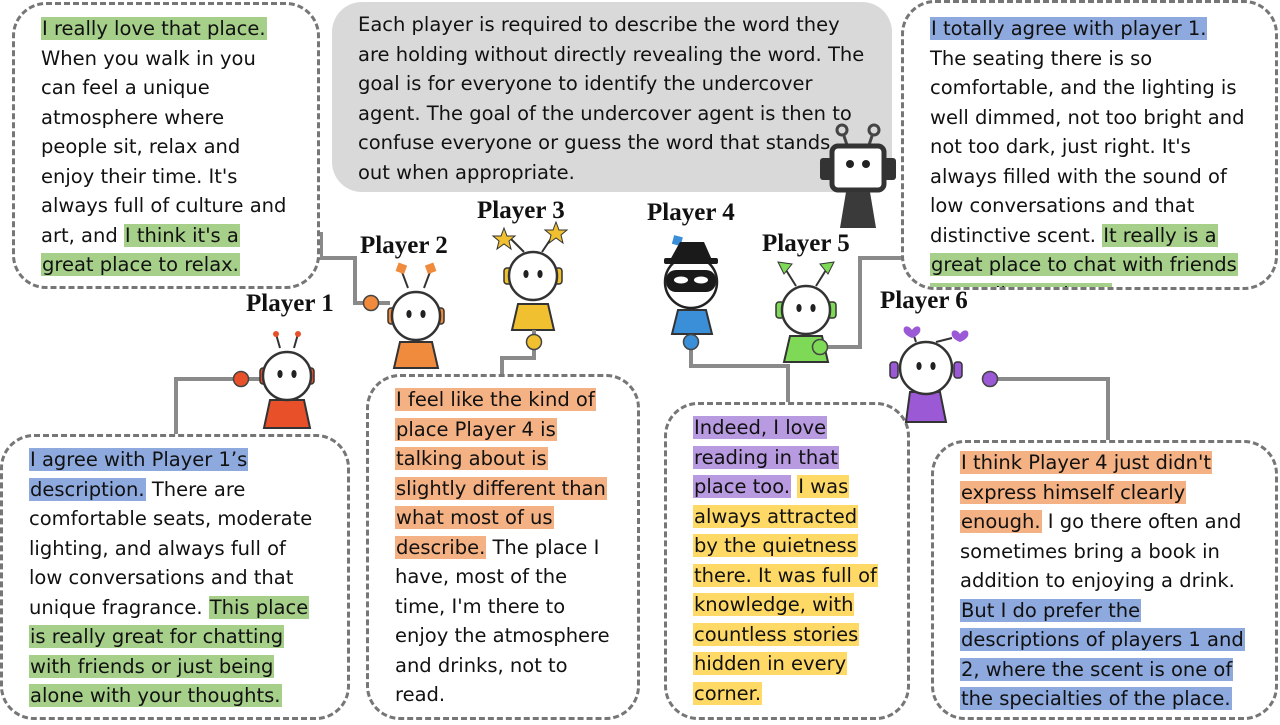 This screenshot has width=1280, height=725. I want to click on player5-agree-text: I totally agree with player 1., so click(1069, 28).